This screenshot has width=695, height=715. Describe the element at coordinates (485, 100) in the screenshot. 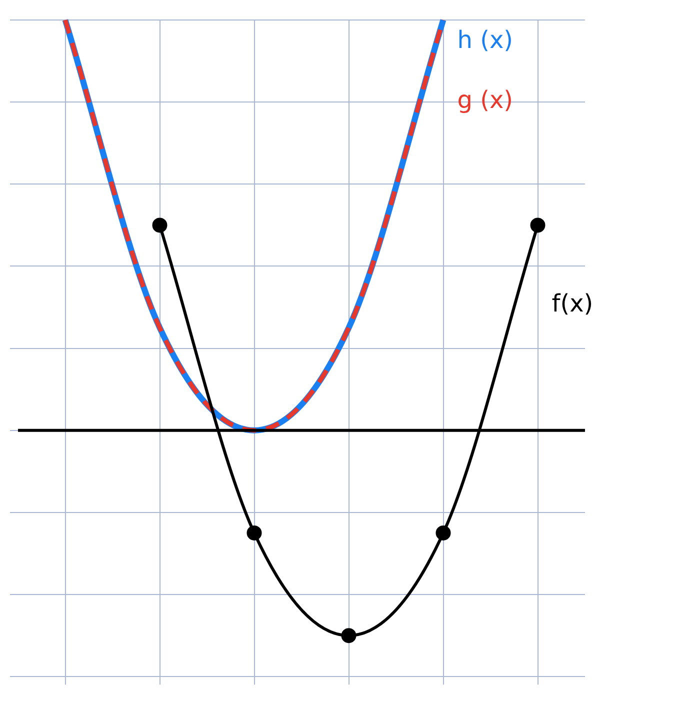

I see `series-label: g (x)` at that location.